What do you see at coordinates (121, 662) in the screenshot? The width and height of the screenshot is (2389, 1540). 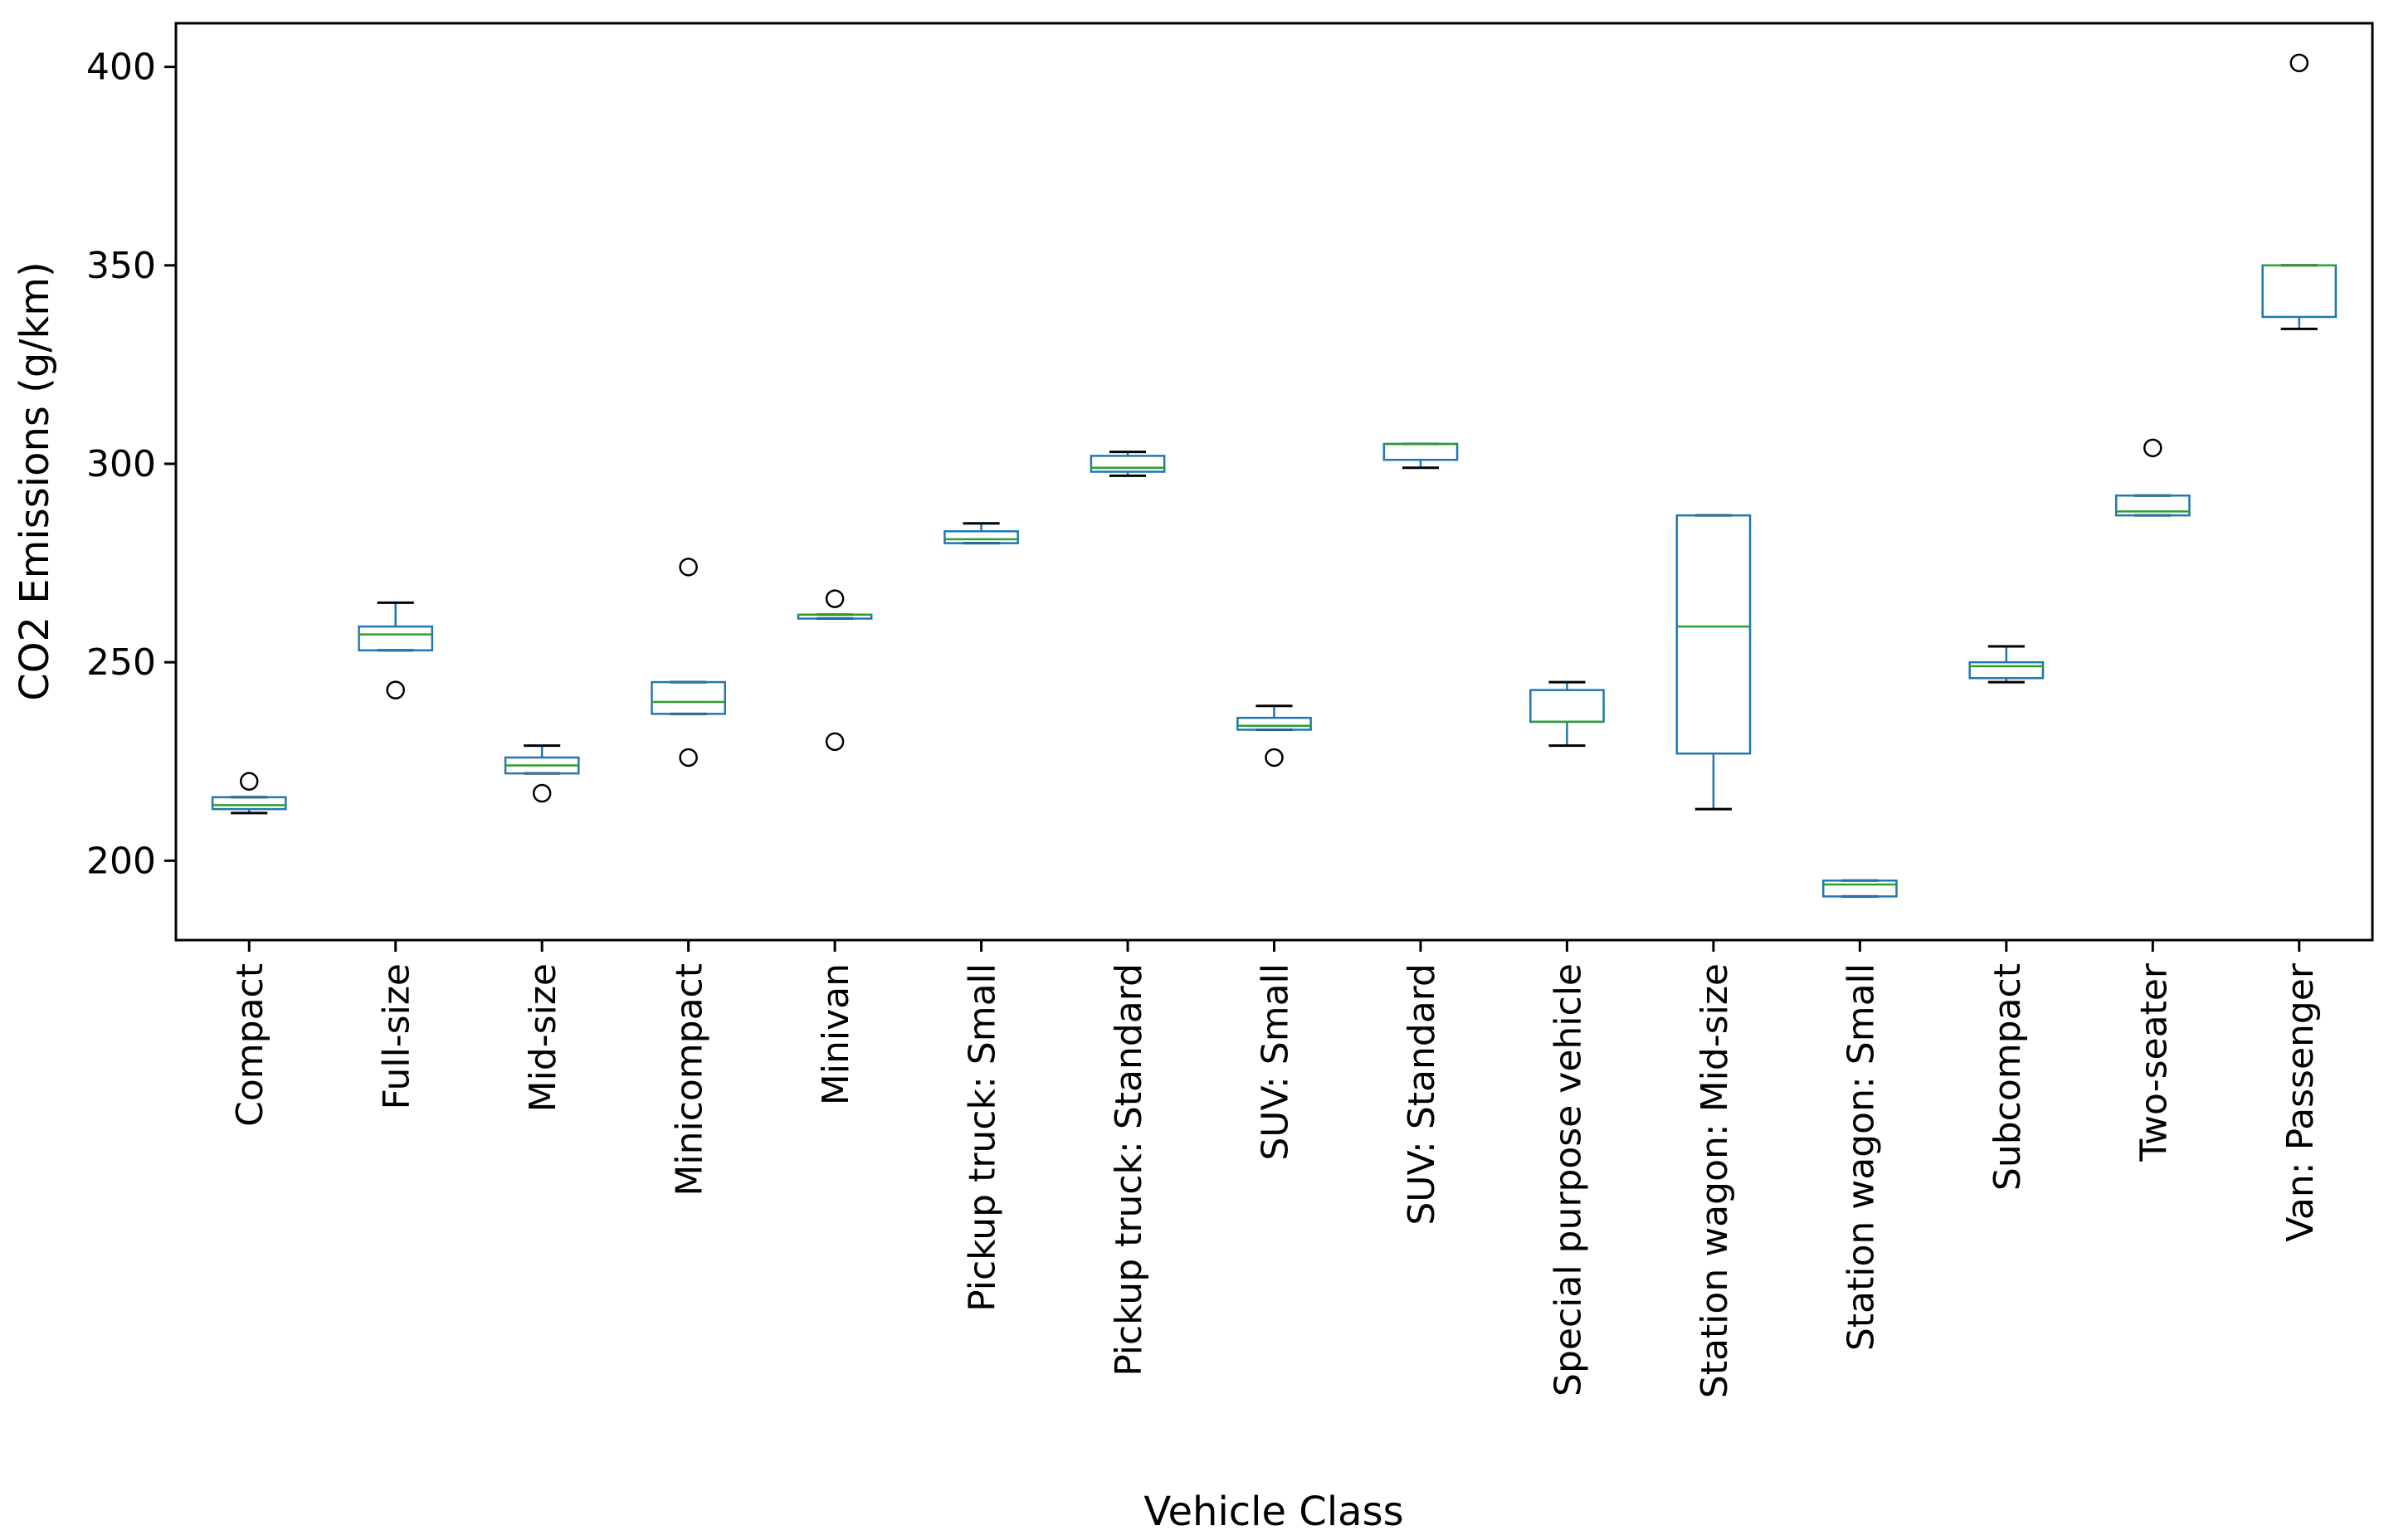 I see `y-tick-label: 250` at bounding box center [121, 662].